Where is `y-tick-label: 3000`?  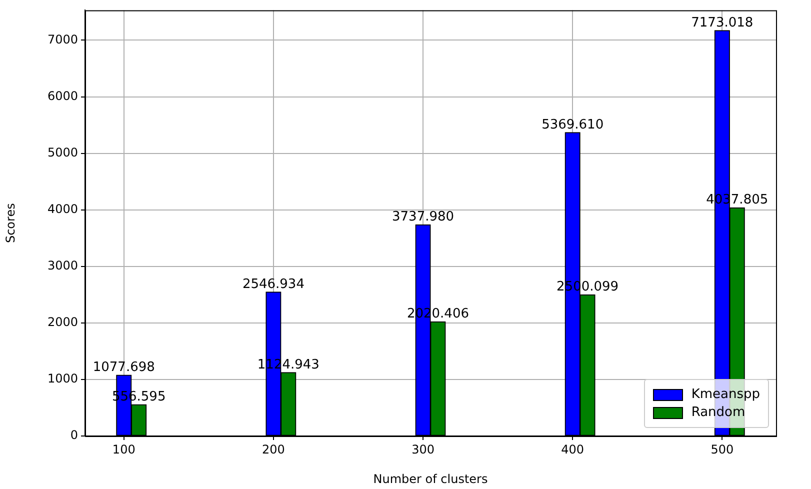 y-tick-label: 3000 is located at coordinates (62, 265).